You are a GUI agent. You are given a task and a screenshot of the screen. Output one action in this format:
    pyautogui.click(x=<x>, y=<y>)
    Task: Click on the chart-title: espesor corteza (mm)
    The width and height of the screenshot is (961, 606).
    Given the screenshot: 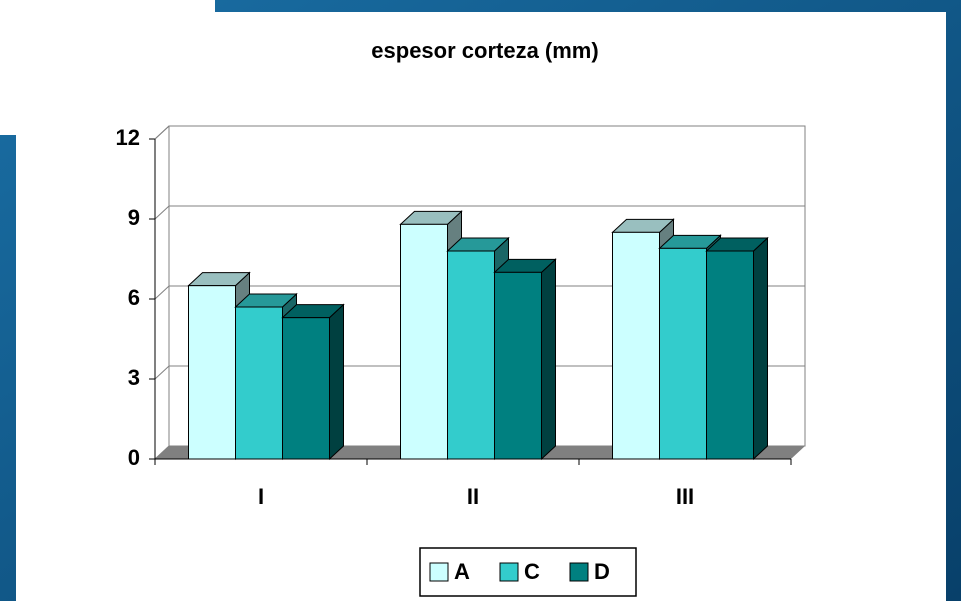 What is the action you would take?
    pyautogui.click(x=484, y=50)
    